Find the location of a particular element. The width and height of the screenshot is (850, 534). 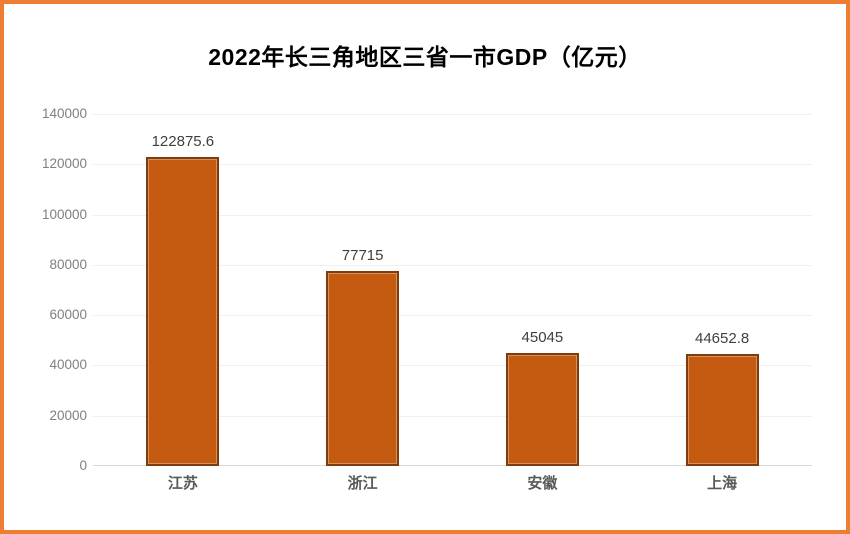

x-category-label: 江苏 is located at coordinates (182, 483).